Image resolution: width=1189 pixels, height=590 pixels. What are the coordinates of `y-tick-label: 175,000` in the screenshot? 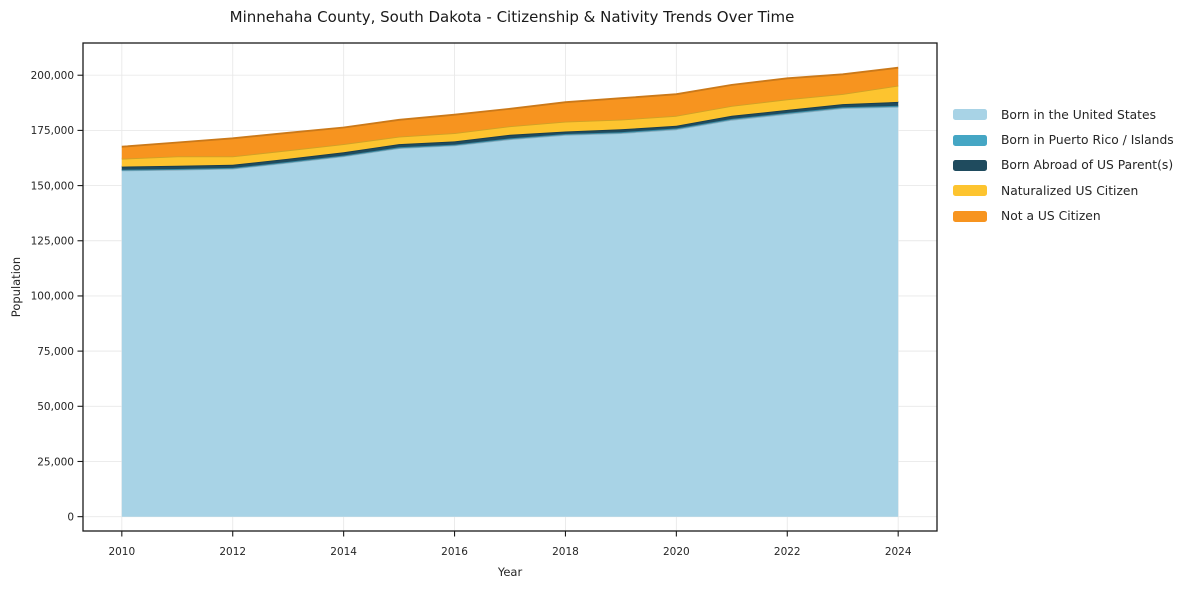 It's located at (52, 131).